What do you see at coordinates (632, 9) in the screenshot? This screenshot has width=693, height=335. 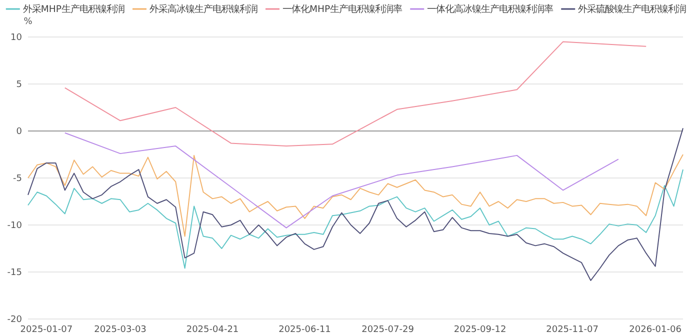 I see `legend-label: 外采硫酸镍生产电积镍利润` at bounding box center [632, 9].